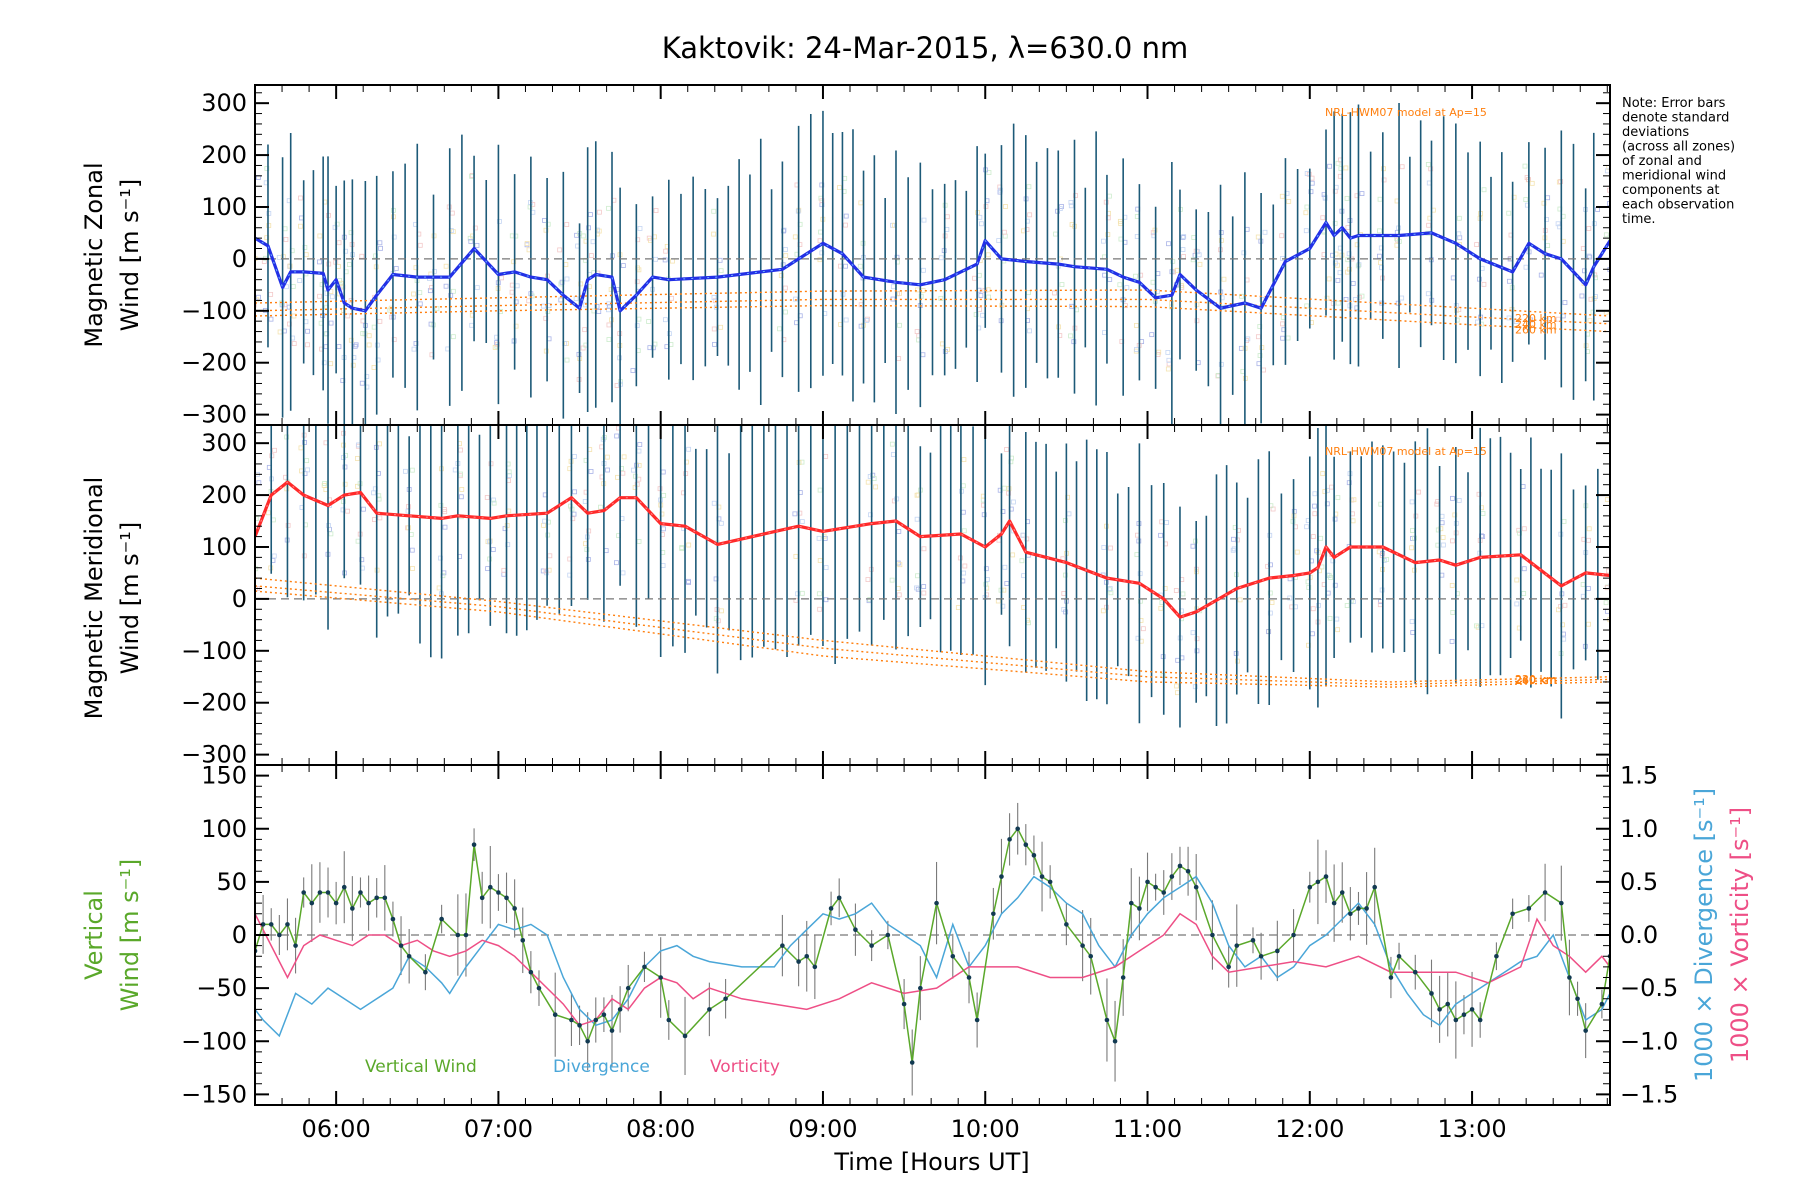 Image resolution: width=1800 pixels, height=1200 pixels. I want to click on note-line: (across all zones), so click(1678, 147).